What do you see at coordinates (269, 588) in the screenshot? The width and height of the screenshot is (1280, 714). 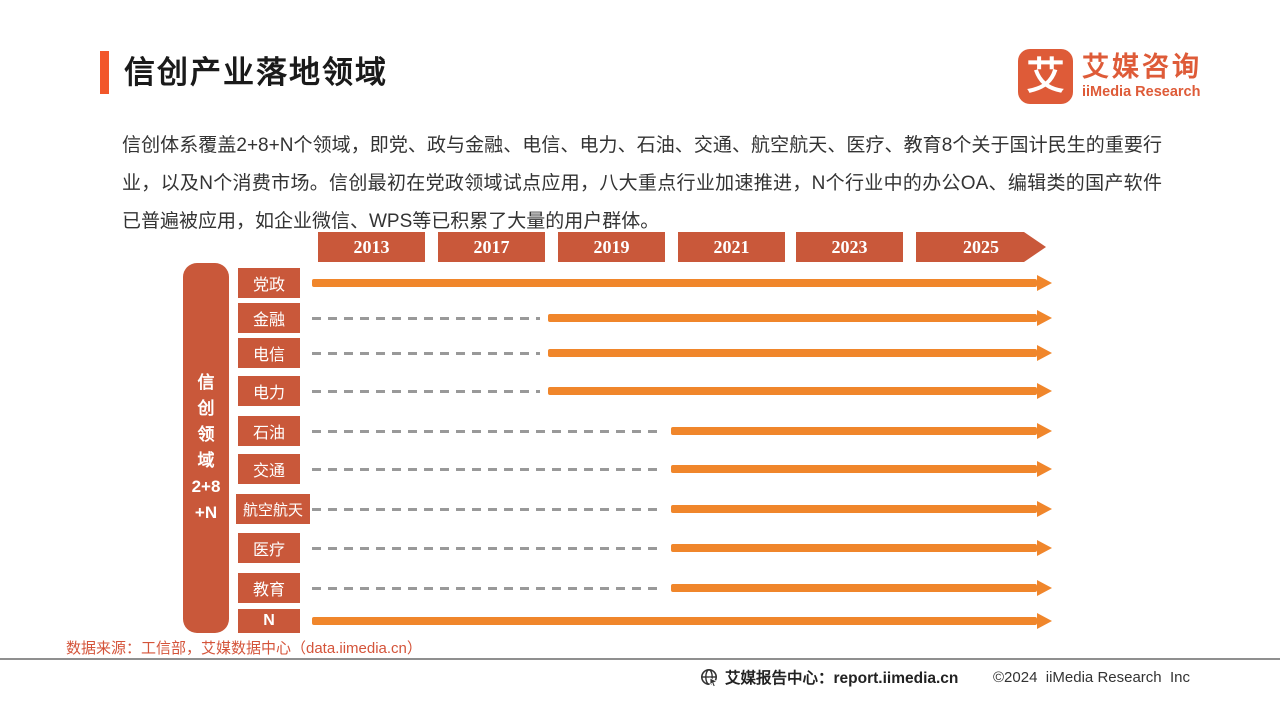 I see `row-label-教育: 教育` at bounding box center [269, 588].